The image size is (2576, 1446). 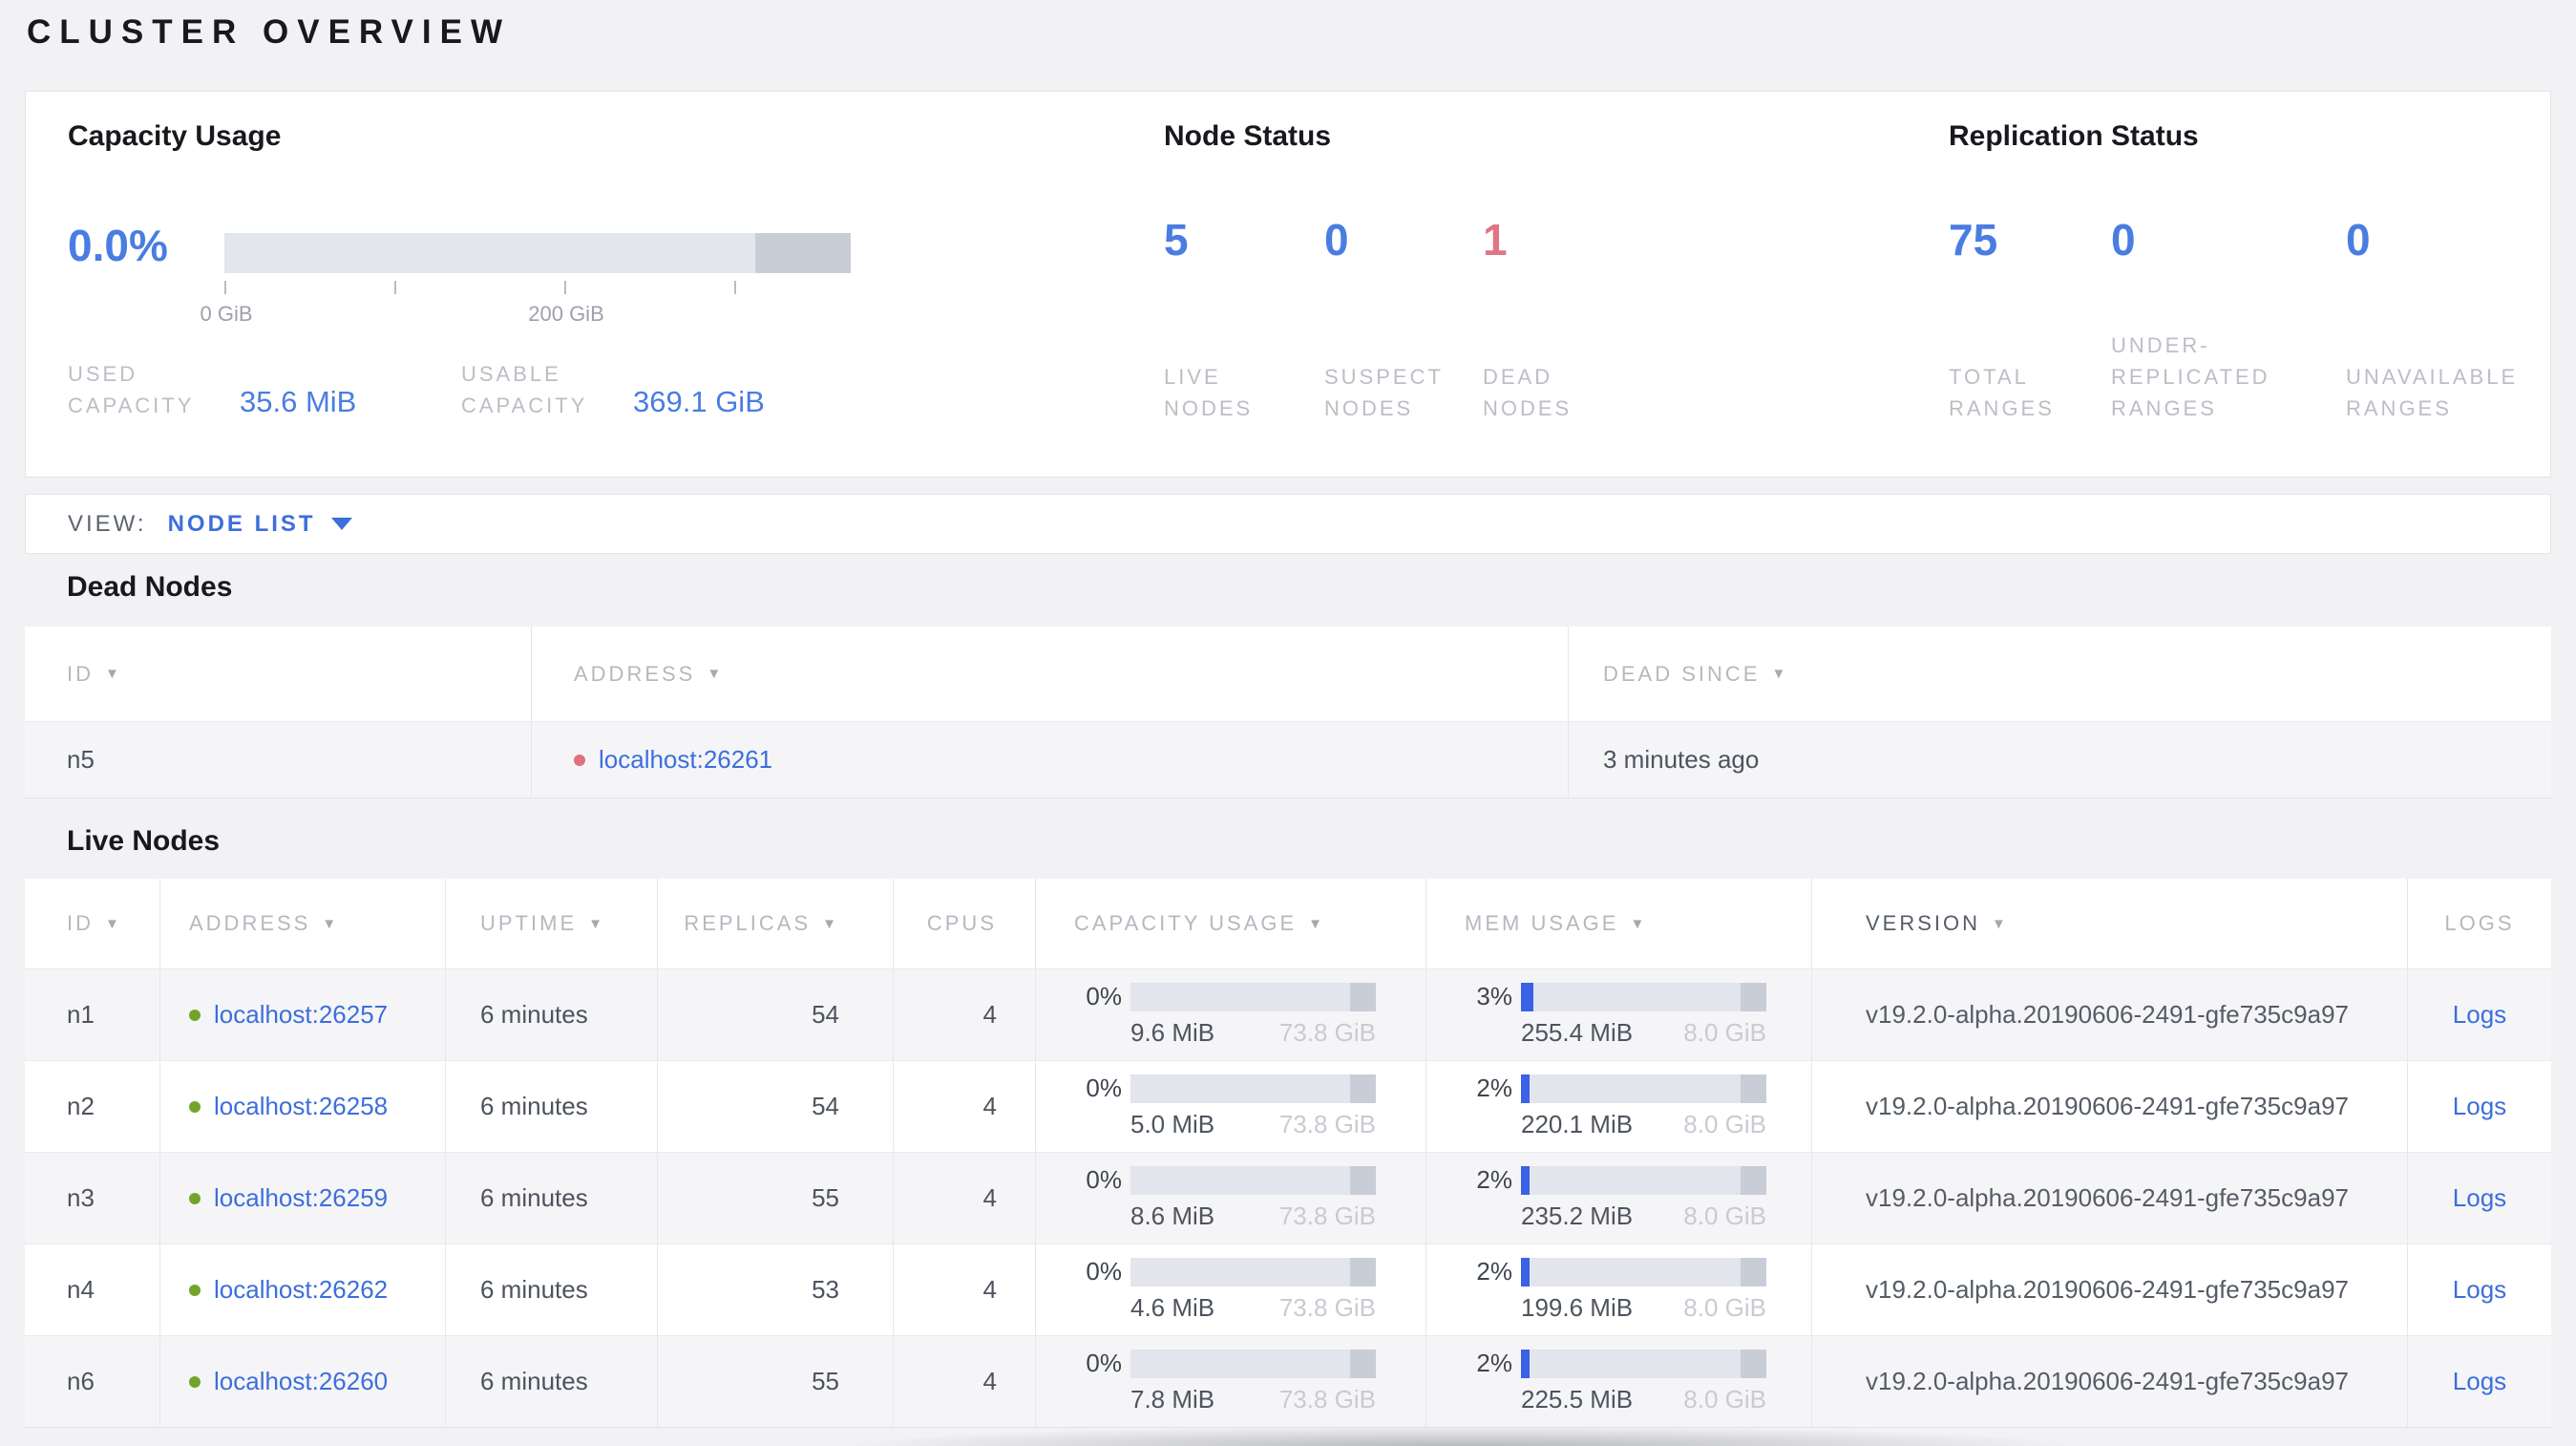 What do you see at coordinates (2479, 923) in the screenshot?
I see `column-header-label: LOGS` at bounding box center [2479, 923].